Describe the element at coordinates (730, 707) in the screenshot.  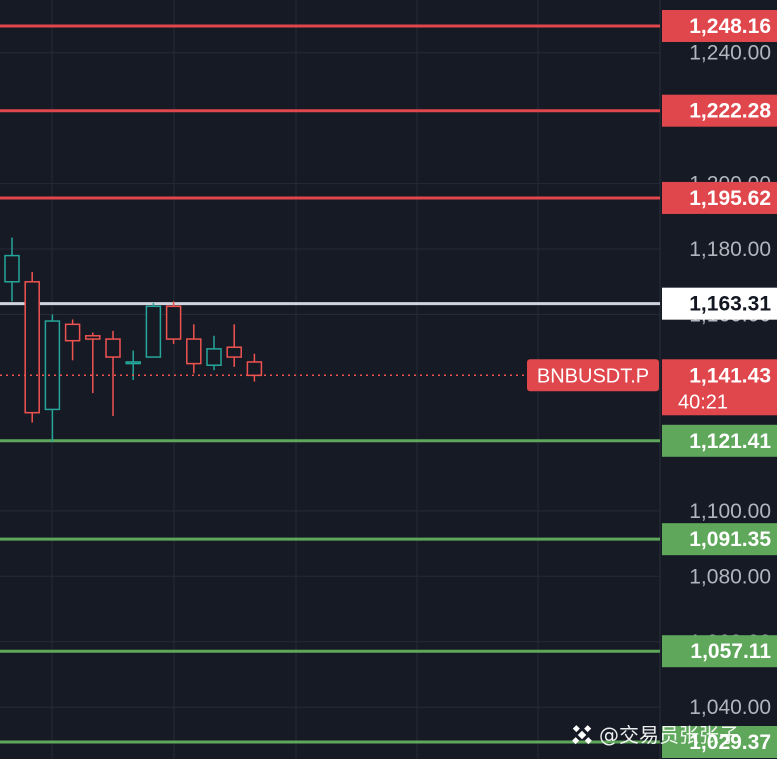
I see `axis-tick-label: 1,040.00` at that location.